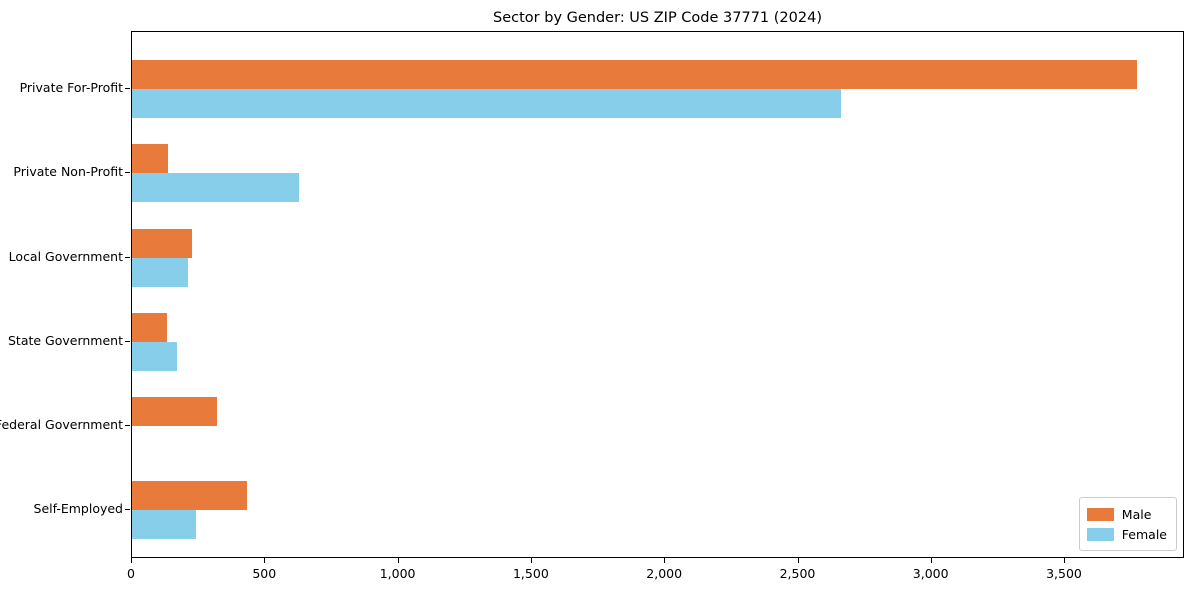  I want to click on bar-female-self-employed, so click(164, 525).